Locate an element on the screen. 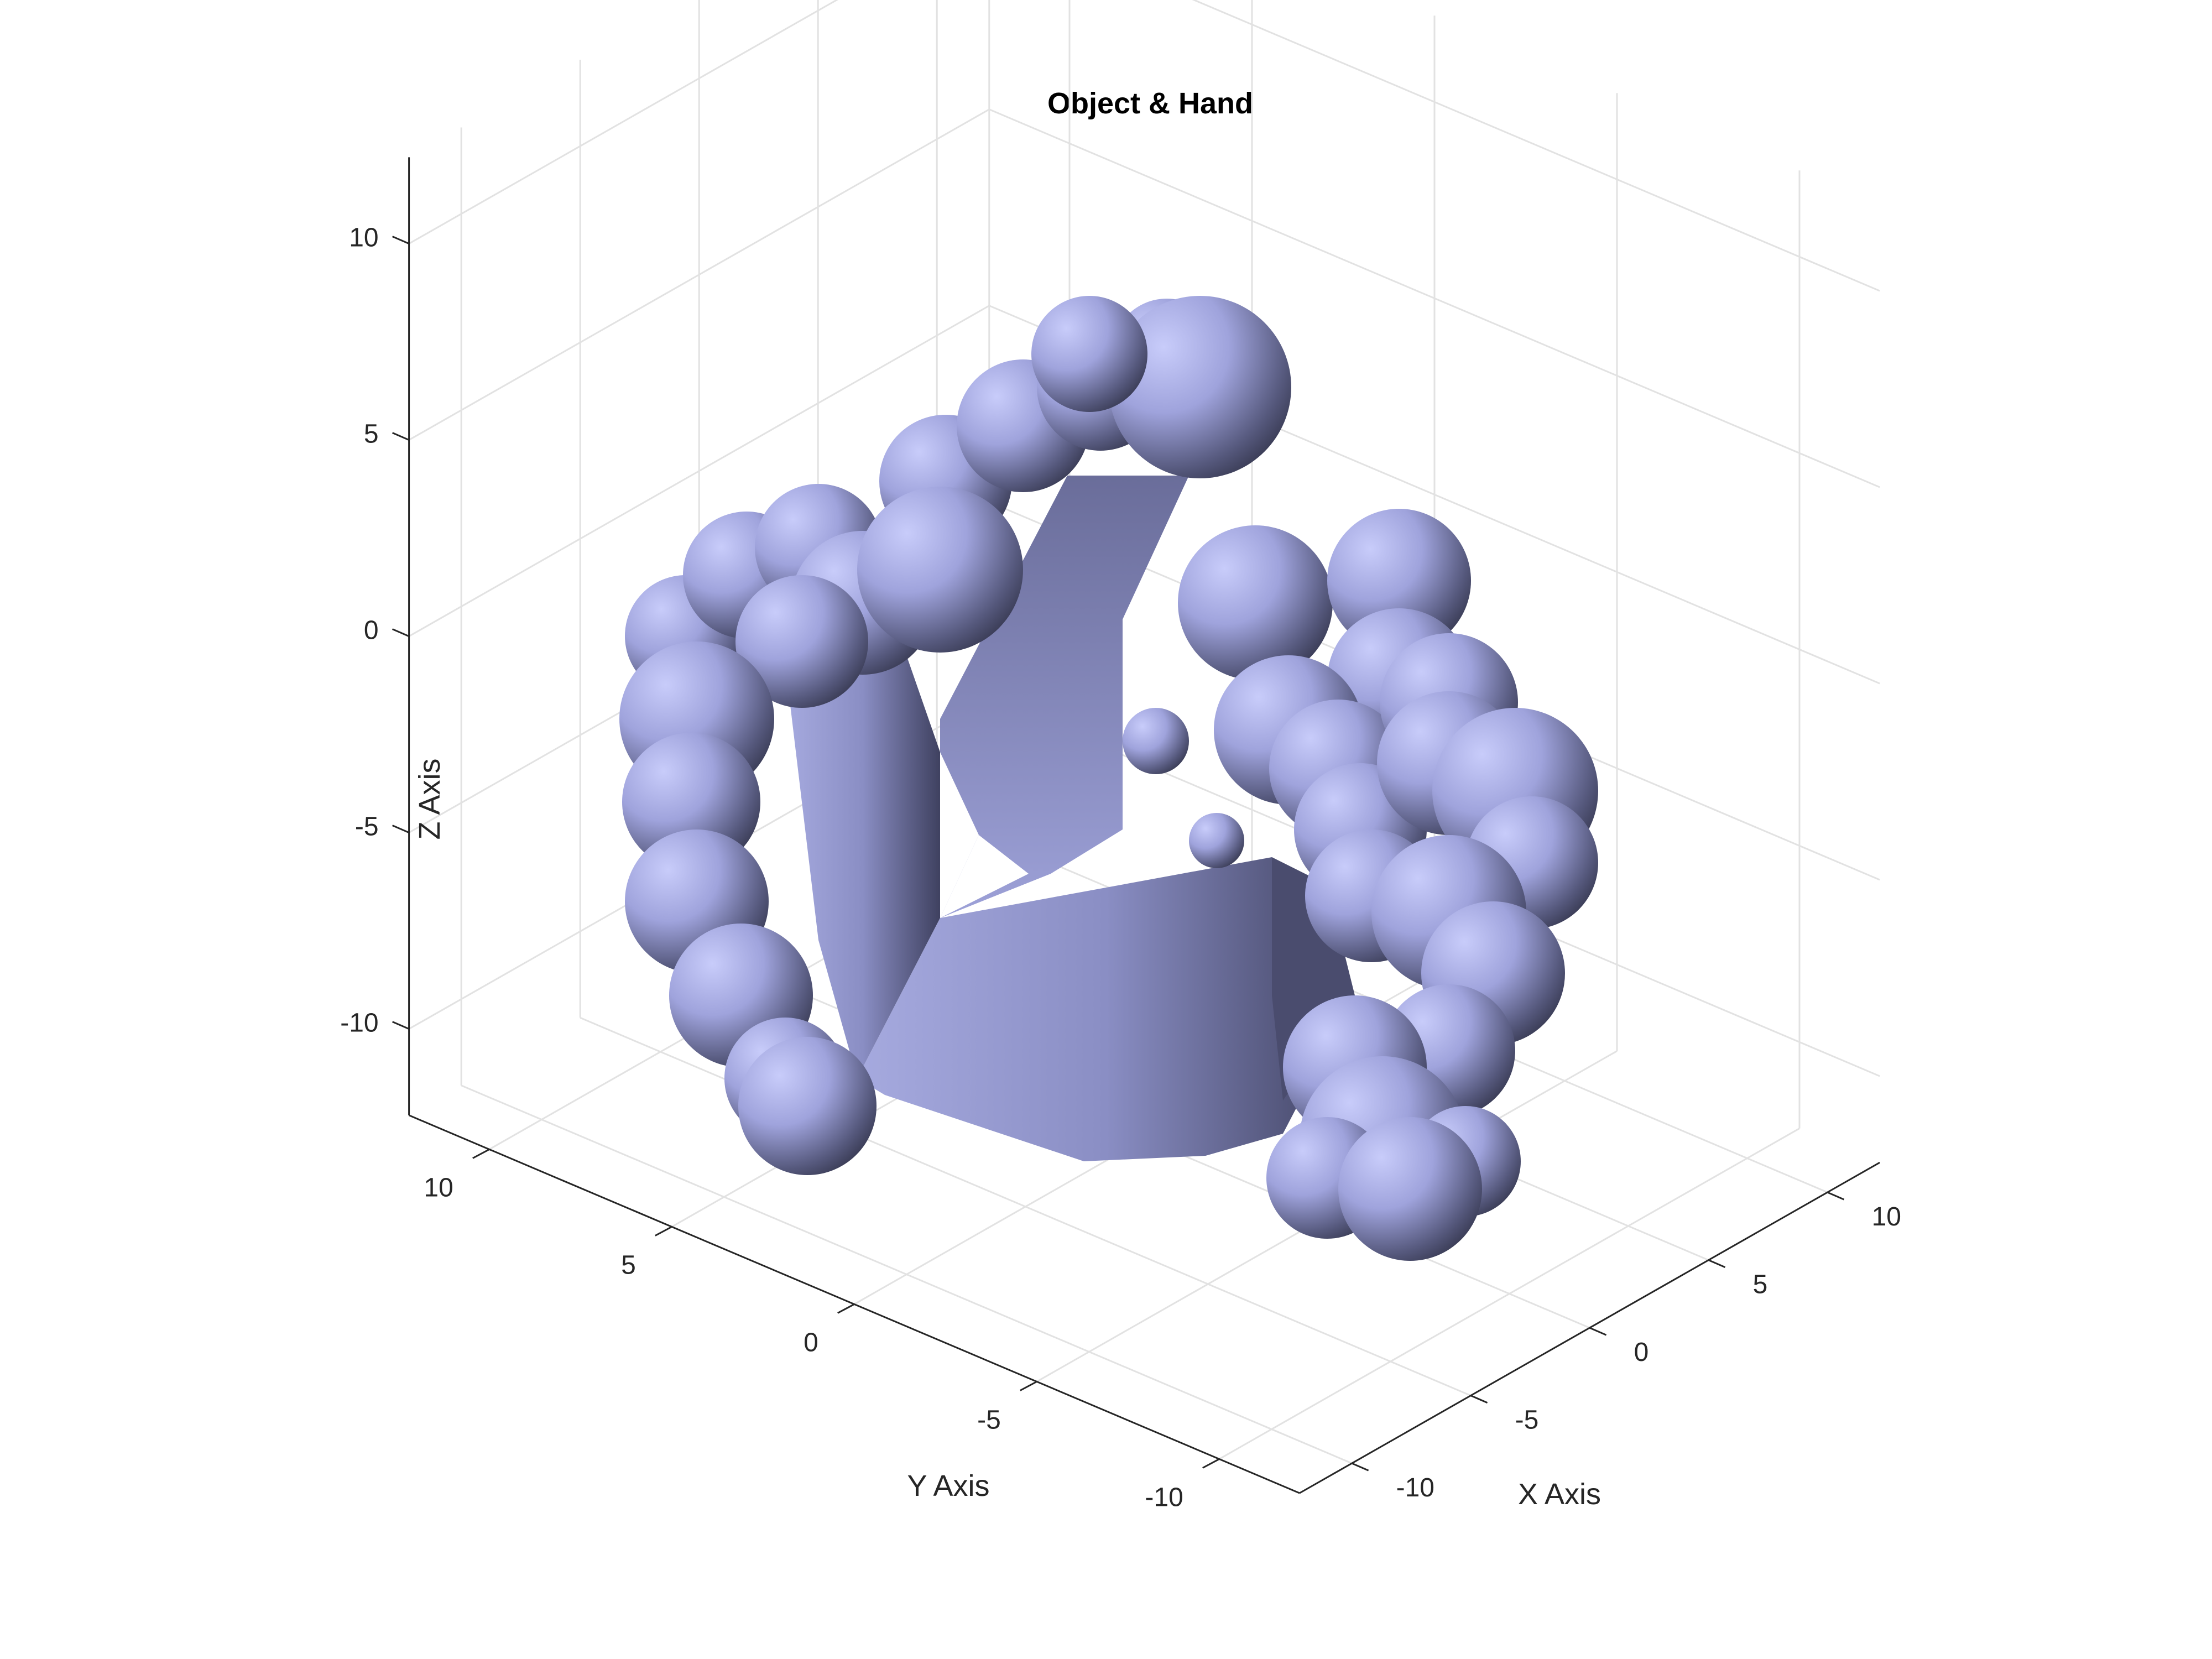  x-tick-label: 0 is located at coordinates (1642, 1353).